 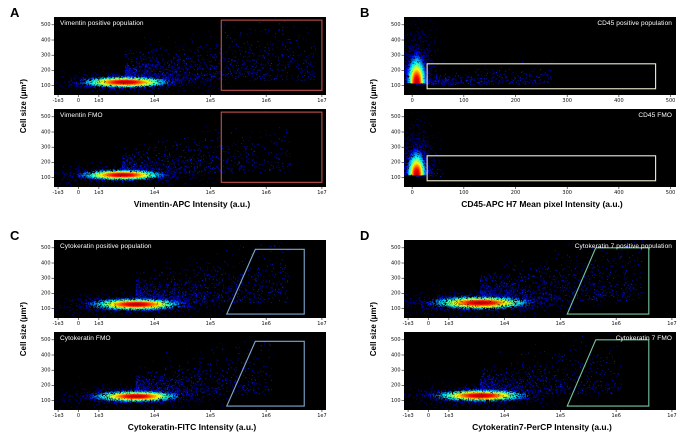 What do you see at coordinates (542, 427) in the screenshot?
I see `panel-d-xlabel: Cytokeratin7-PerCP Intensity (a.u.)` at bounding box center [542, 427].